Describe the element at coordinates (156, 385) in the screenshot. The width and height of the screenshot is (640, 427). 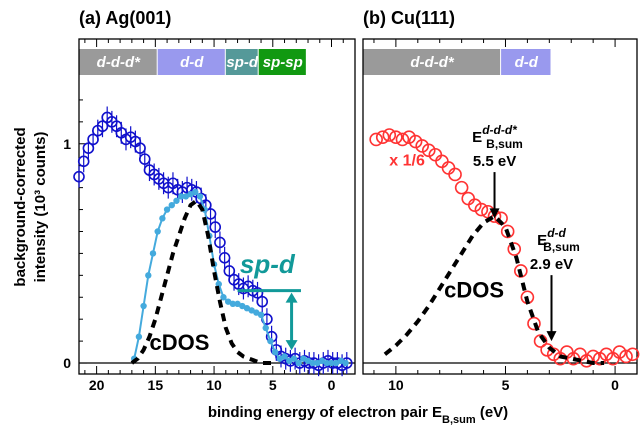
I see `x-tick-label: 15` at that location.